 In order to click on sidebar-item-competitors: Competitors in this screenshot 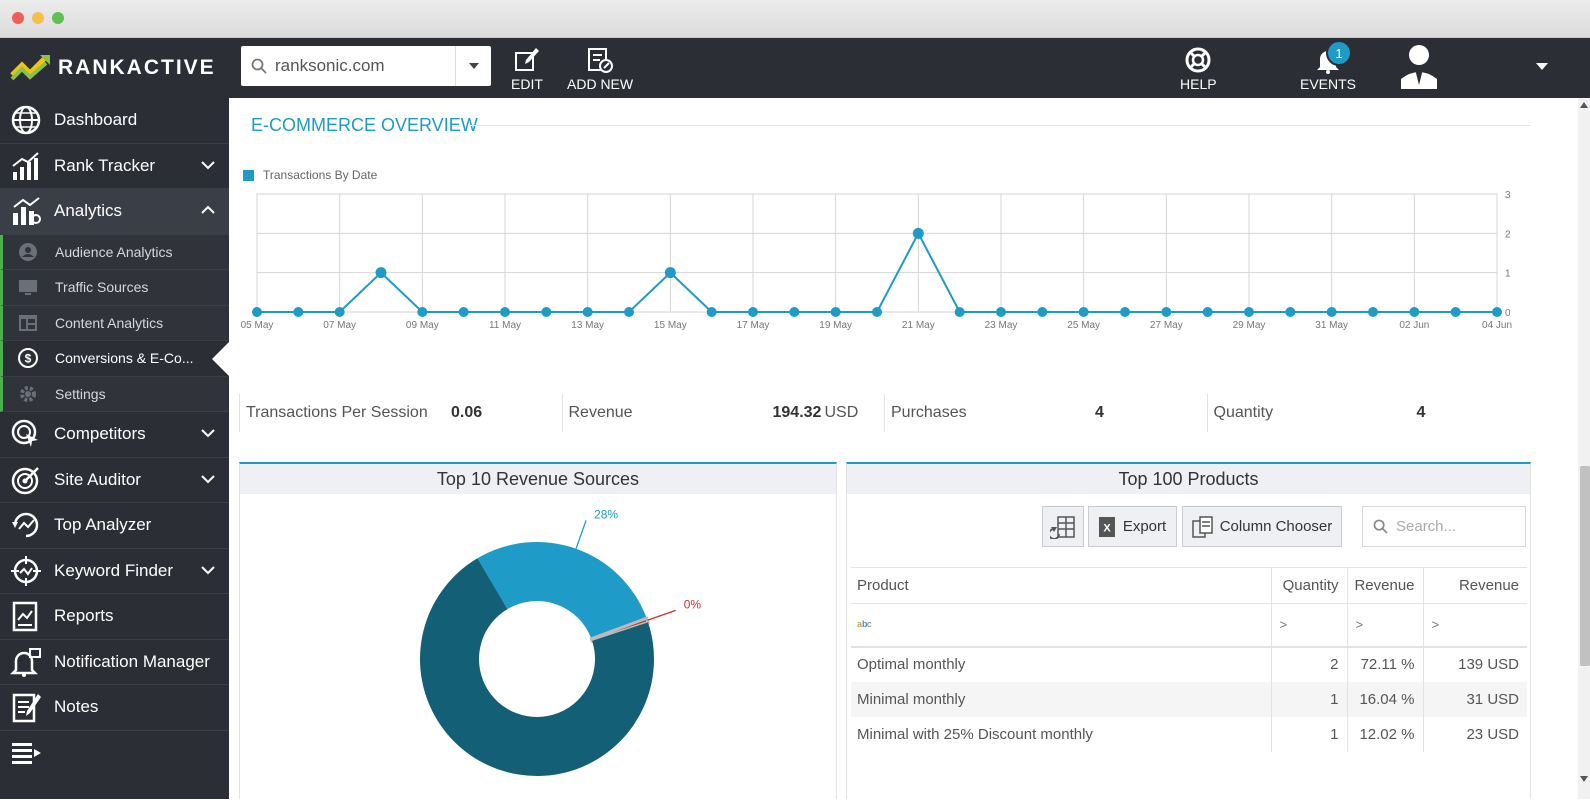, I will do `click(114, 435)`.